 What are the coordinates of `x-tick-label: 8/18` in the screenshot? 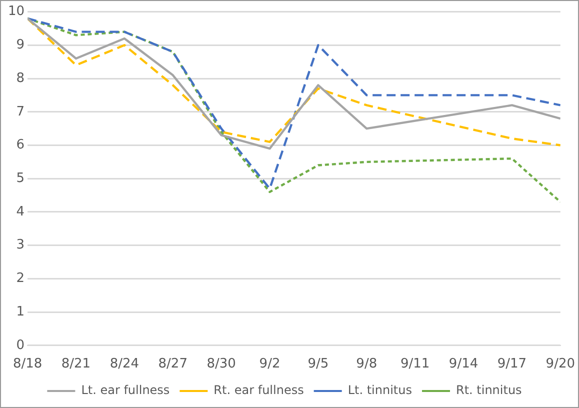 It's located at (27, 364).